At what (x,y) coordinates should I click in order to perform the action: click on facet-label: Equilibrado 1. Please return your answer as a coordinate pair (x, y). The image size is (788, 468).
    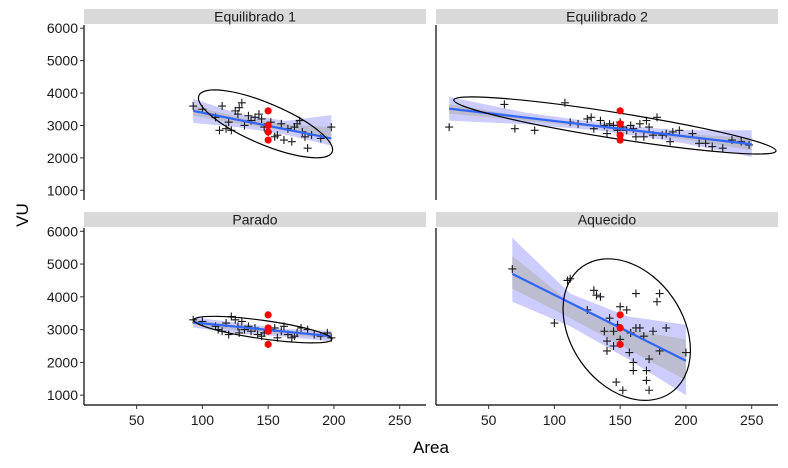
    Looking at the image, I should click on (255, 17).